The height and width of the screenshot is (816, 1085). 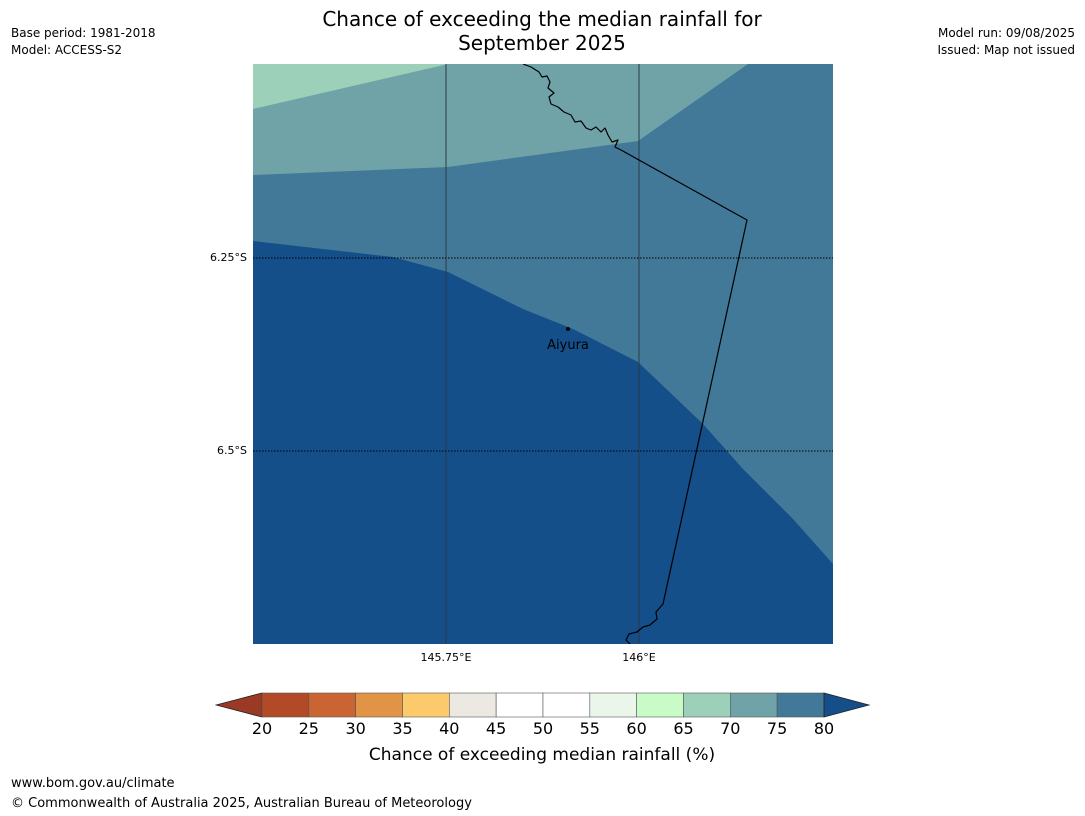 I want to click on colorbar, so click(x=543, y=705).